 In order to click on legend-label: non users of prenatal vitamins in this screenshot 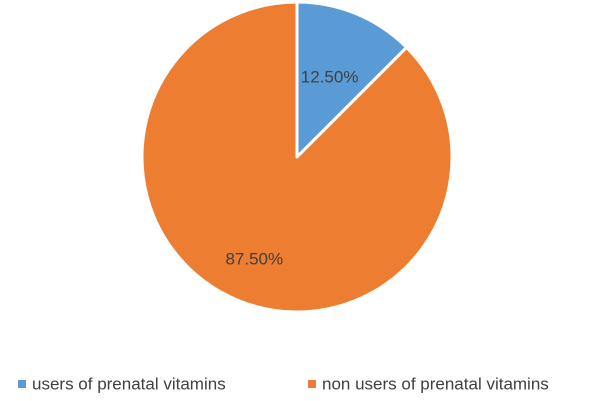, I will do `click(435, 383)`.